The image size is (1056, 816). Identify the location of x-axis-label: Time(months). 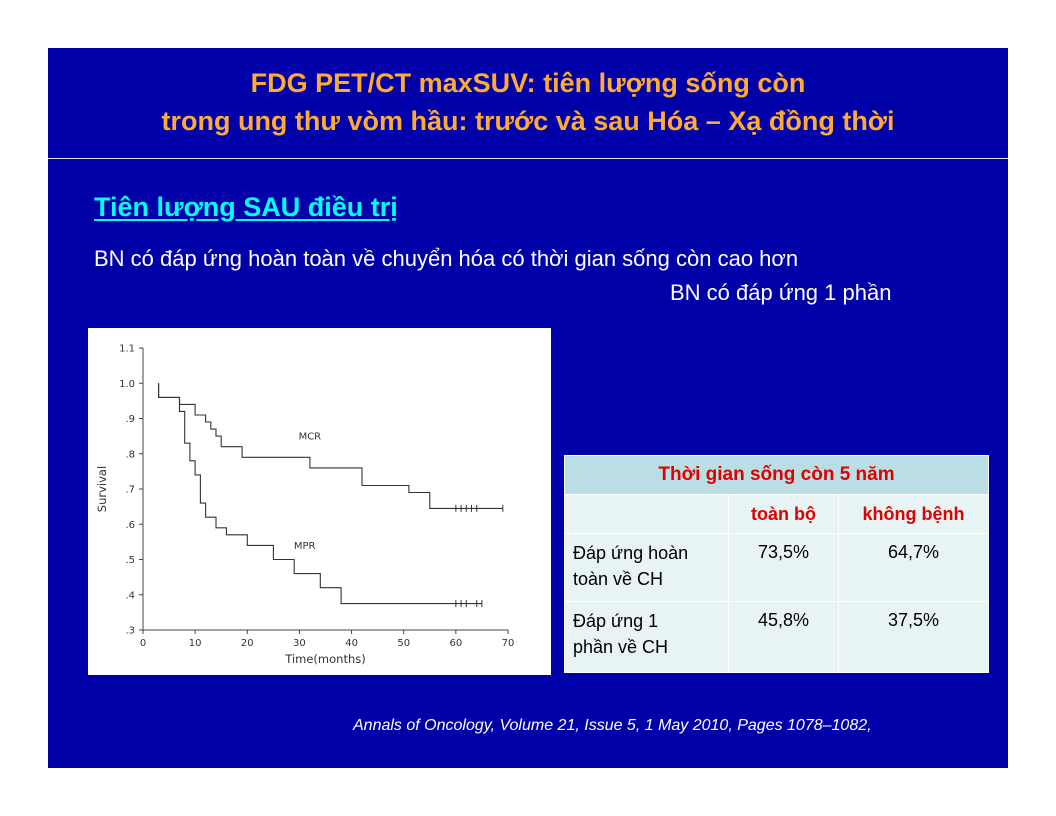
(324, 659).